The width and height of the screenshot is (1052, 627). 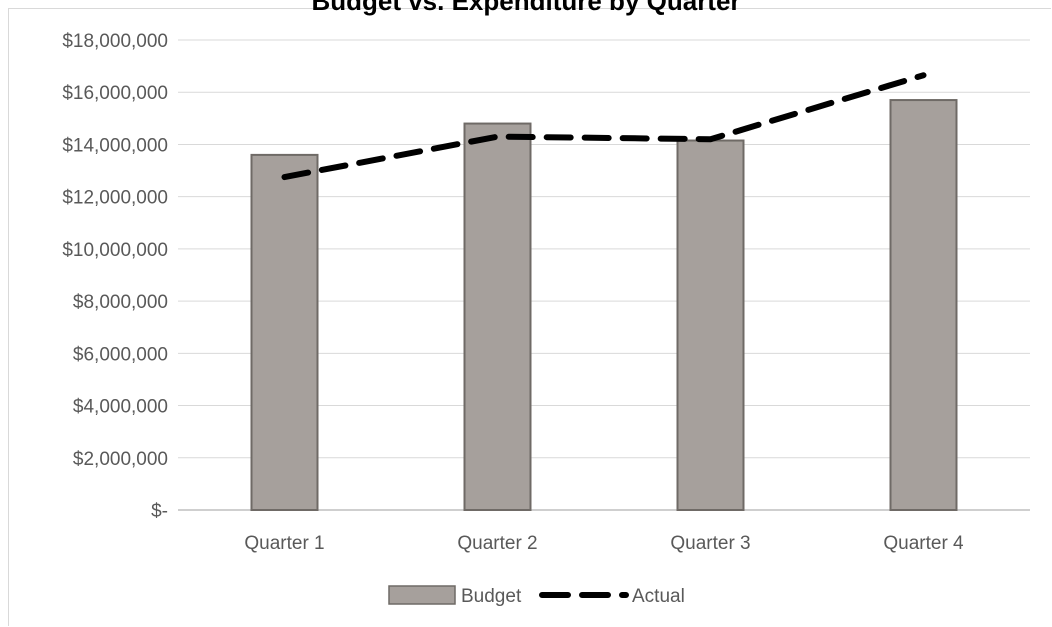 What do you see at coordinates (536, 596) in the screenshot?
I see `legend: Budget Actual` at bounding box center [536, 596].